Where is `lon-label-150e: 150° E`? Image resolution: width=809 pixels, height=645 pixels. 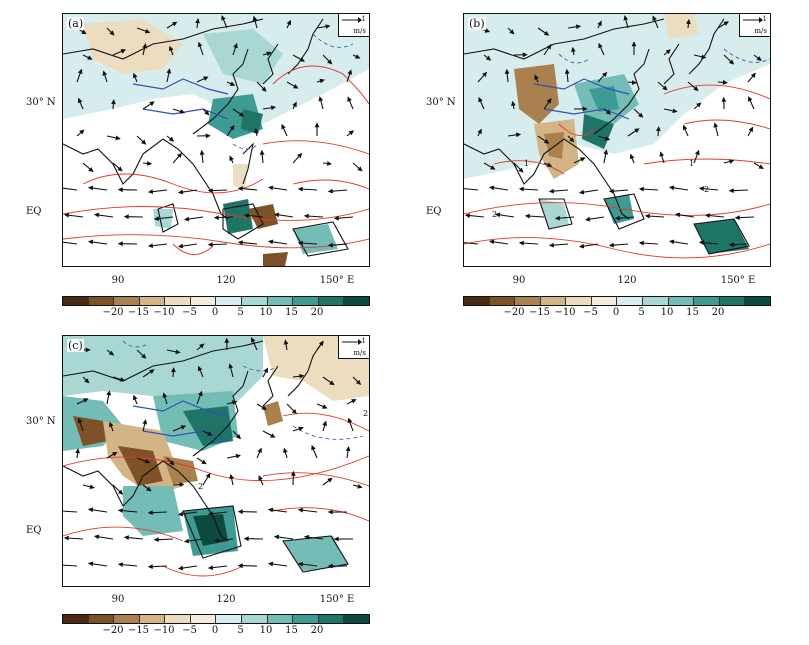 lon-label-150e: 150° E is located at coordinates (738, 280).